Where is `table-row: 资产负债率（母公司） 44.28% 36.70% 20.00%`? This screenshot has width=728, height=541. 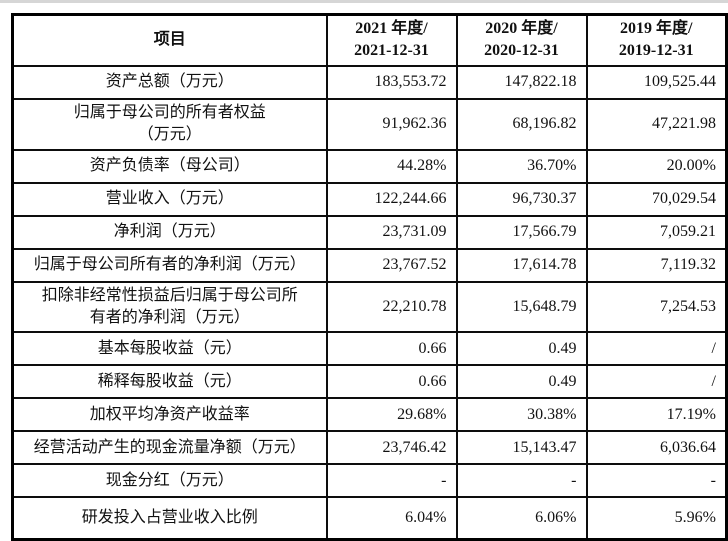 table-row: 资产负债率（母公司） 44.28% 36.70% 20.00% is located at coordinates (369, 166).